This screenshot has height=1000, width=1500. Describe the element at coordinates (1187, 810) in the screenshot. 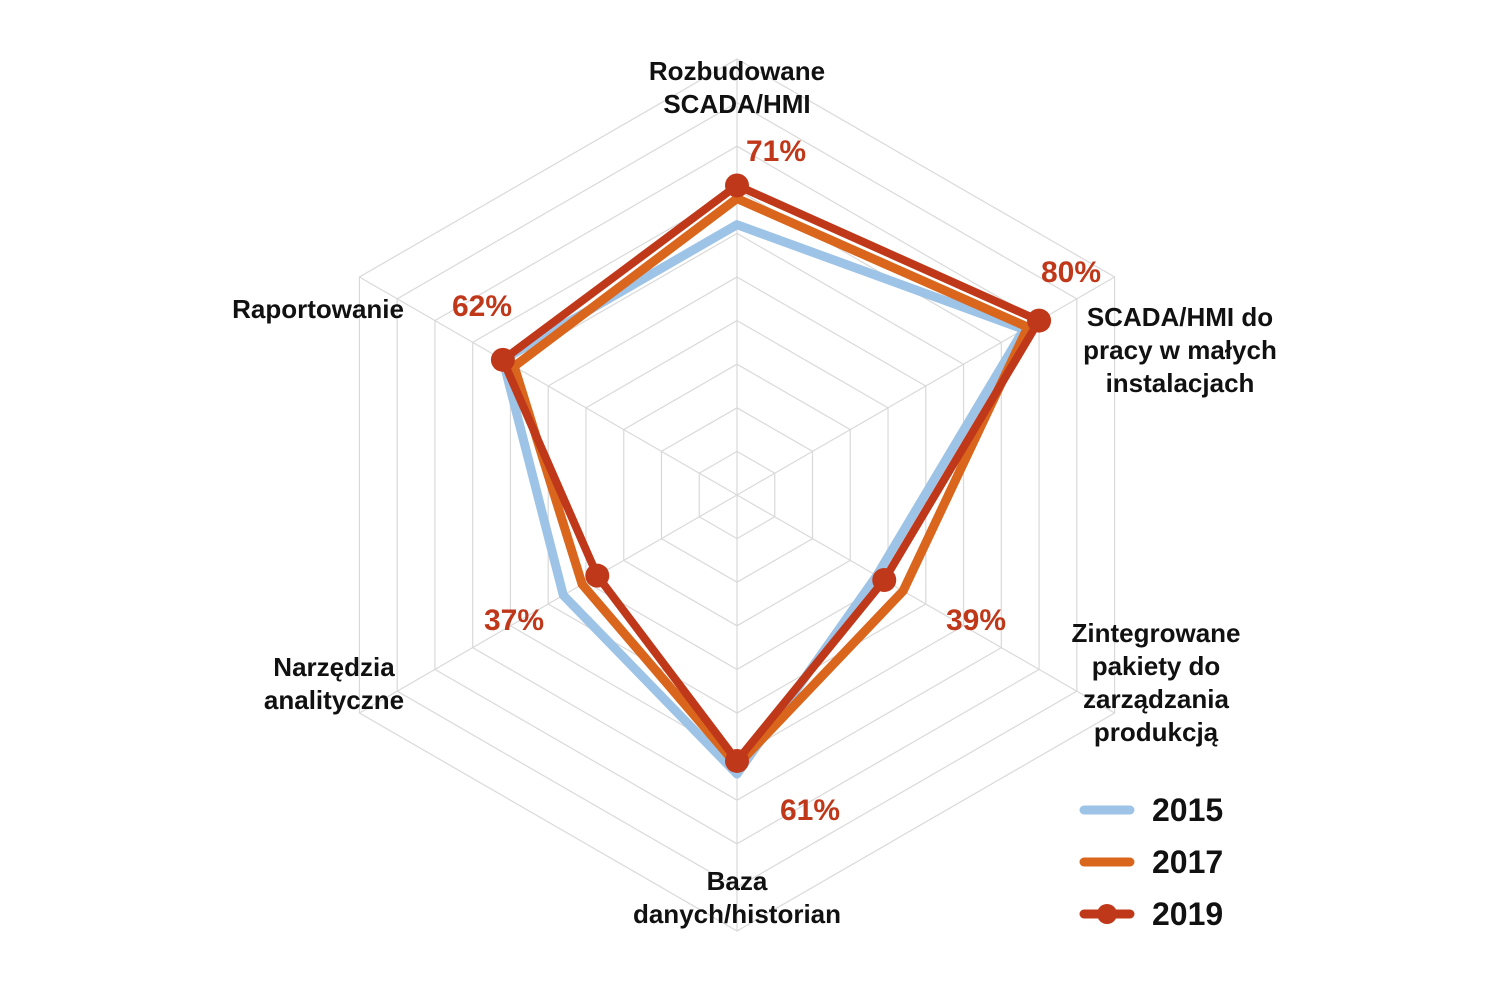

I see `legend-label: 2015` at that location.